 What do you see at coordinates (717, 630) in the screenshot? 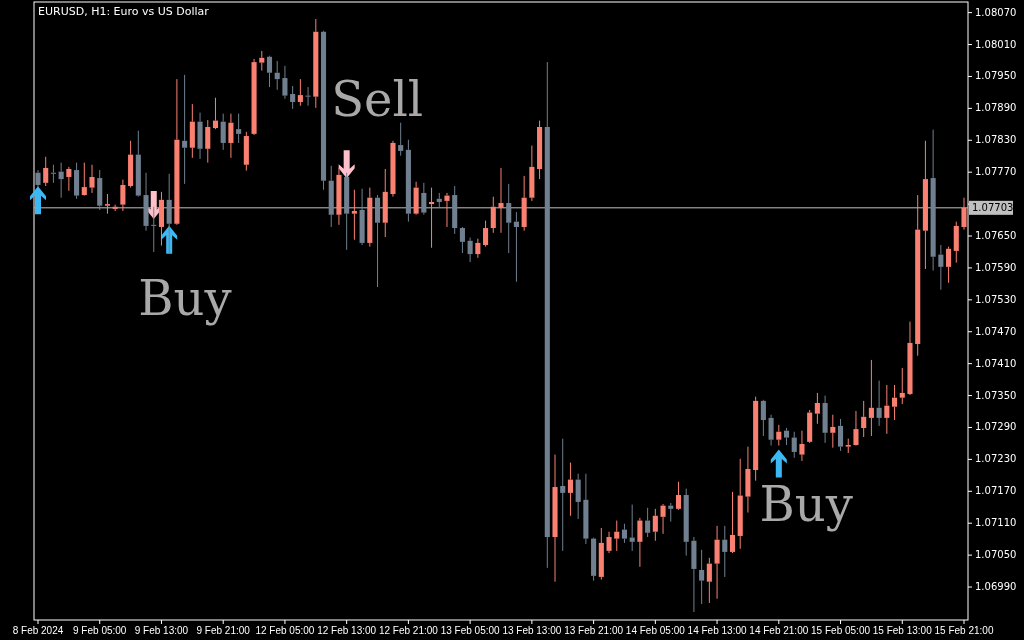
I see `x-tick-label: 14 Feb 13:00` at bounding box center [717, 630].